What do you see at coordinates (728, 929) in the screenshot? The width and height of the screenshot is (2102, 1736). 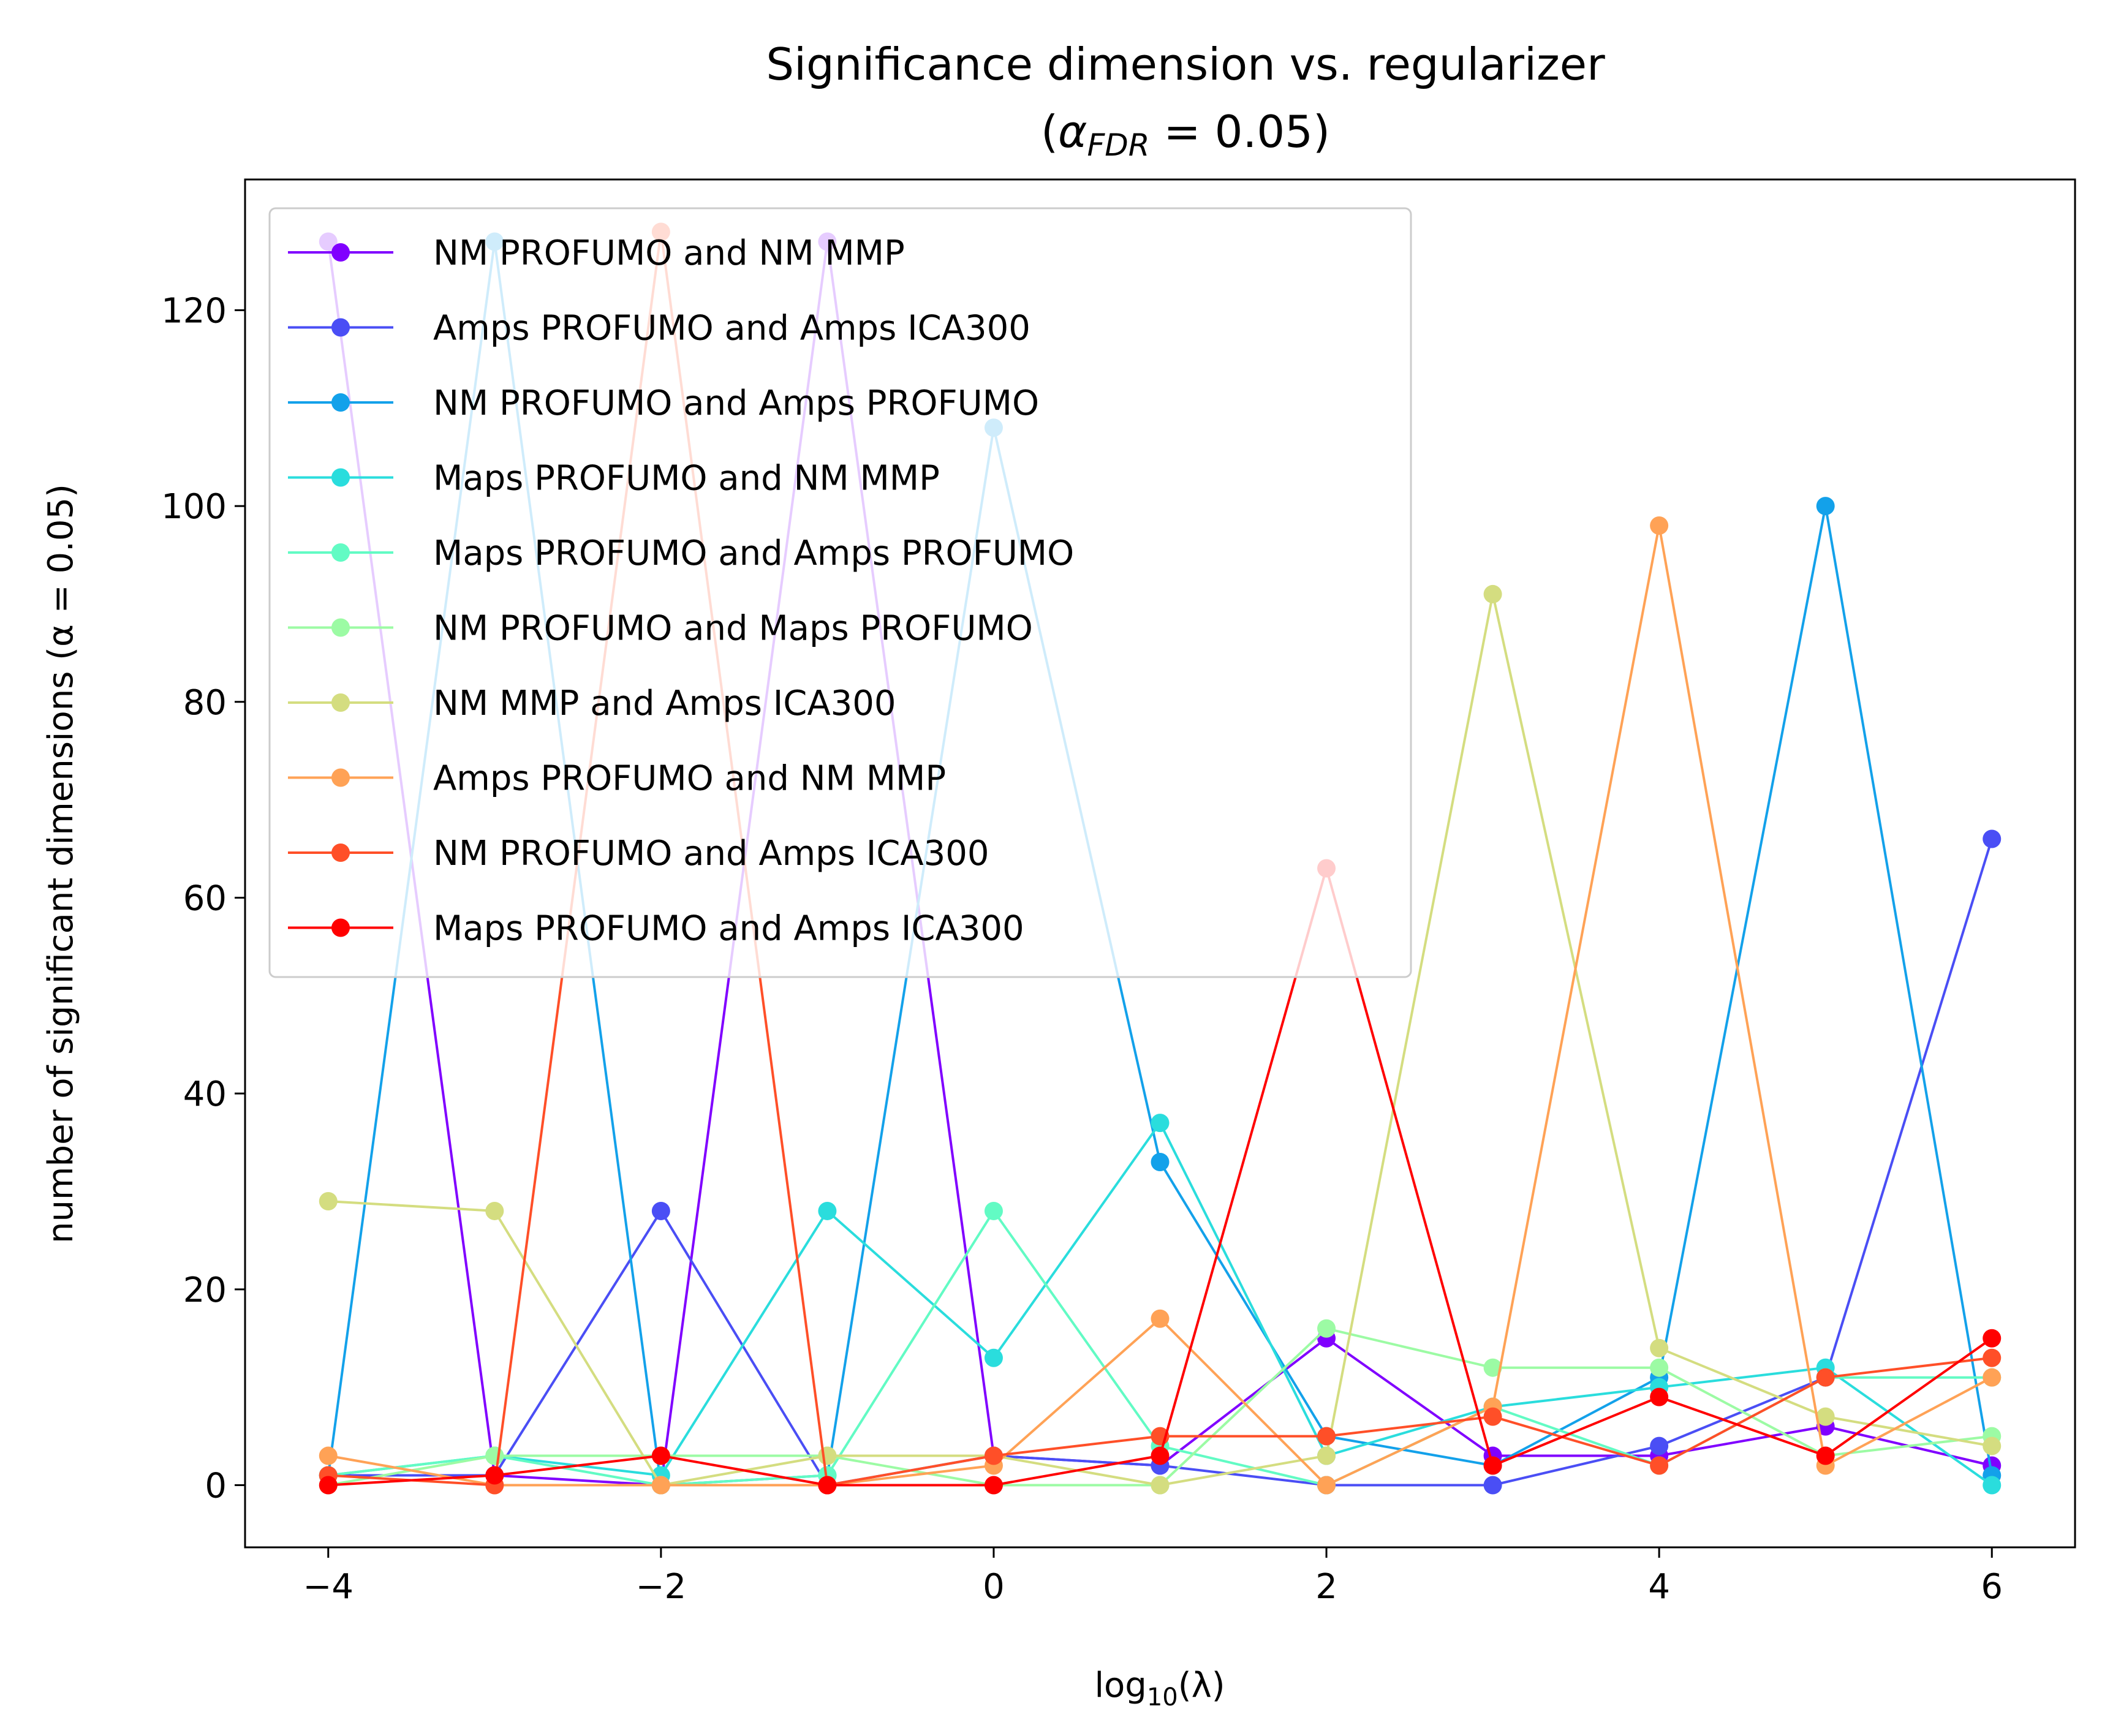 I see `legend-label: Maps PROFUMO and Amps ICA300` at bounding box center [728, 929].